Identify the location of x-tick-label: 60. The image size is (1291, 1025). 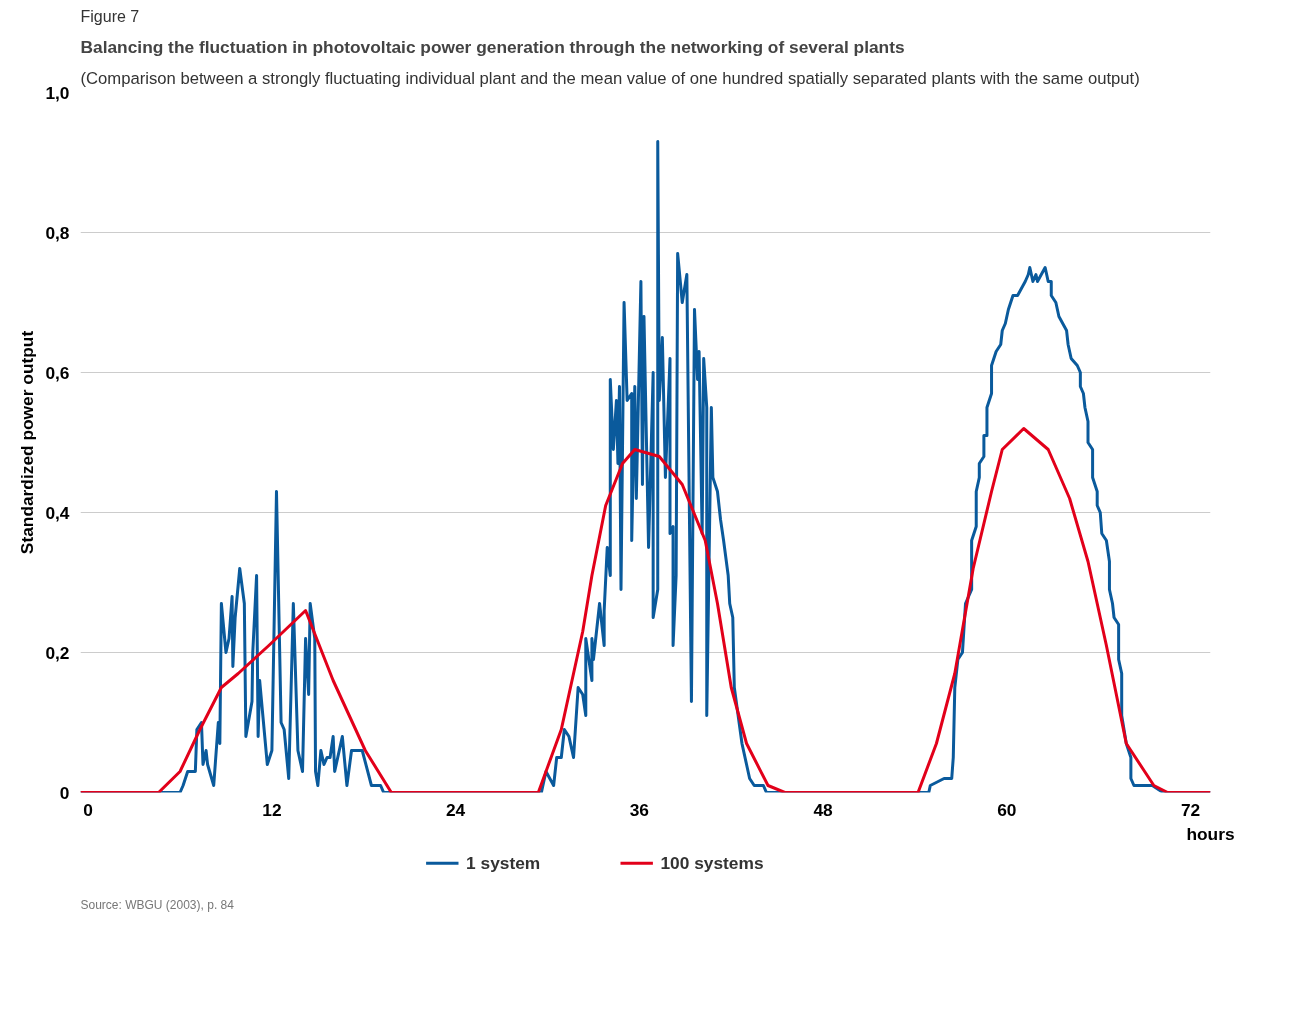
(1007, 809).